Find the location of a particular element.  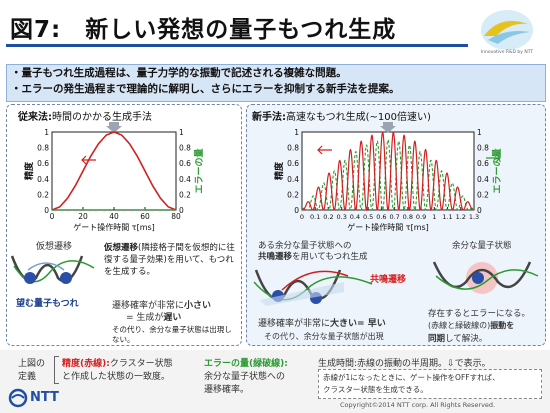

y2-tick-label-1: 0.2 is located at coordinates (483, 194).